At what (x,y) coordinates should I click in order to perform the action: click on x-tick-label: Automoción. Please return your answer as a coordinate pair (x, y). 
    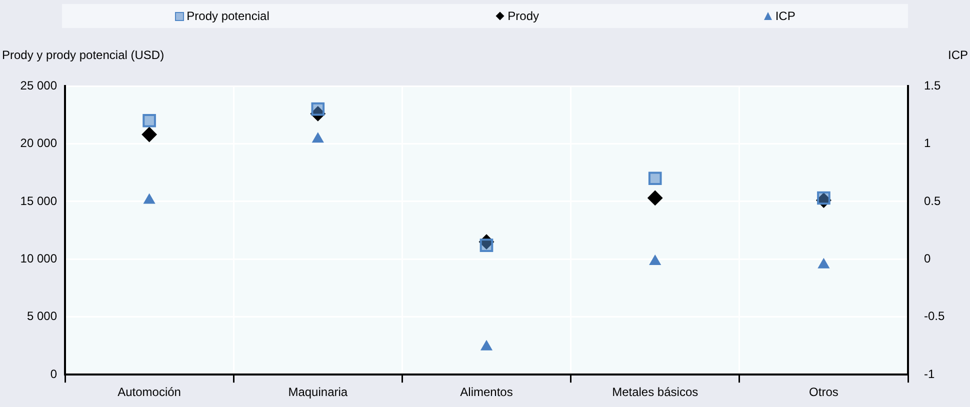
    Looking at the image, I should click on (149, 392).